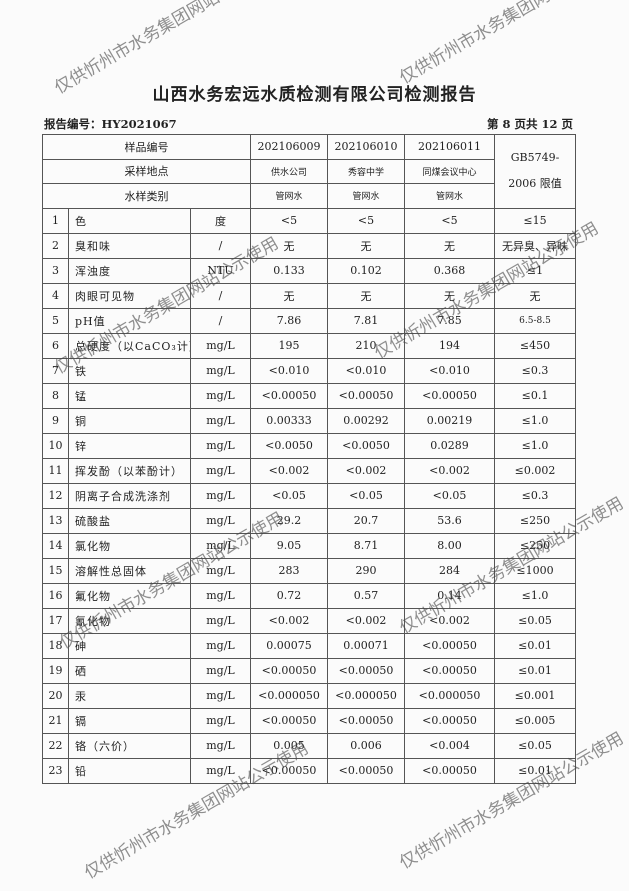 The width and height of the screenshot is (629, 891). I want to click on row-number: 18, so click(55, 645).